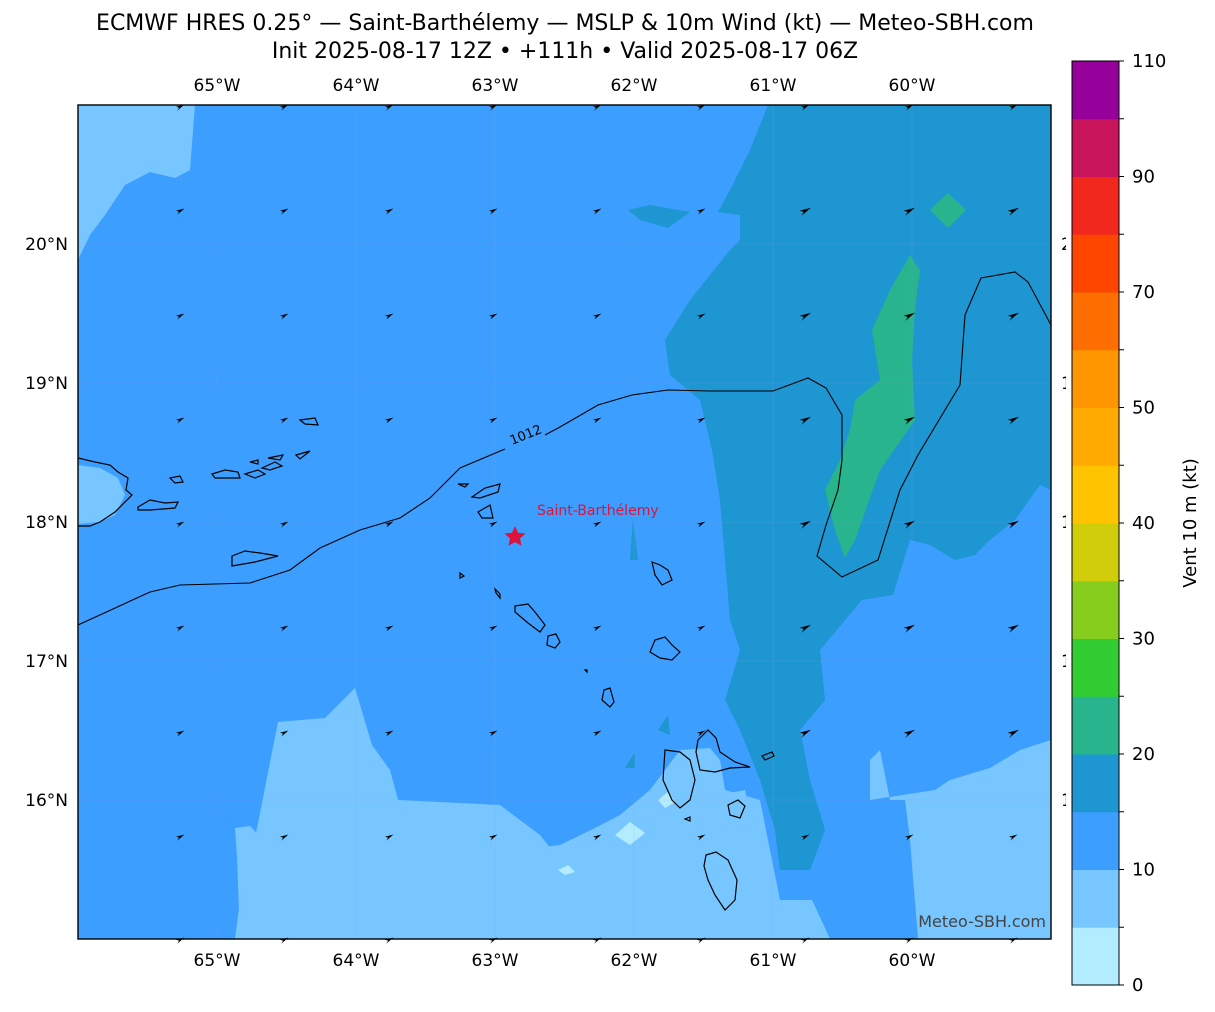 The image size is (1215, 1012). Describe the element at coordinates (960, 839) in the screenshot. I see `wind-band-5-10-se` at that location.